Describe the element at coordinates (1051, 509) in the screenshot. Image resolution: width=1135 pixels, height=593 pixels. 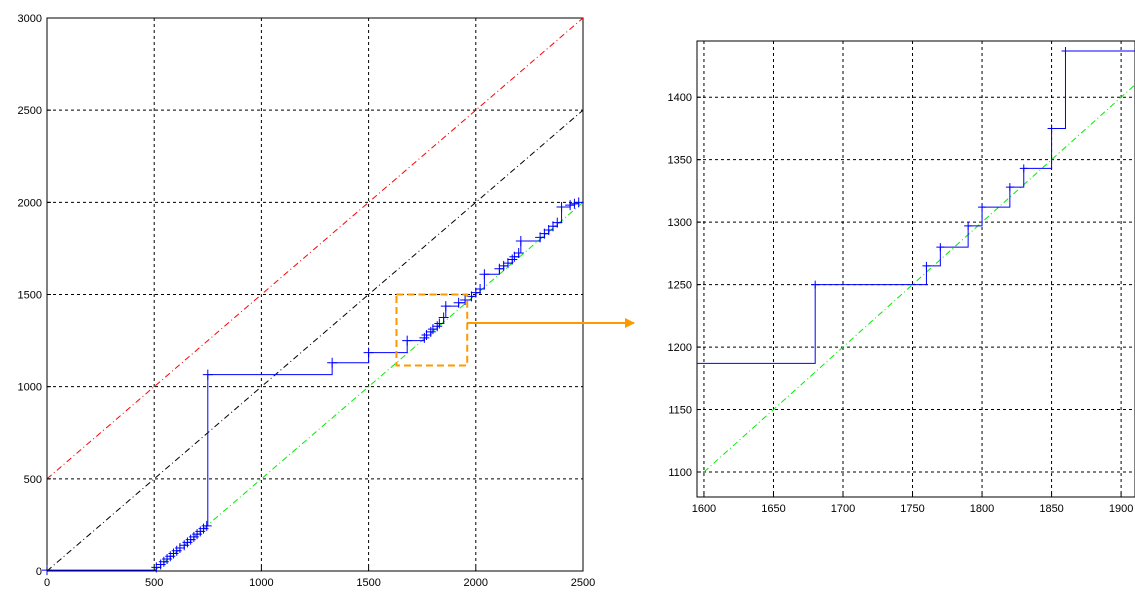
I see `zoom-x-tick-label: 1850` at that location.